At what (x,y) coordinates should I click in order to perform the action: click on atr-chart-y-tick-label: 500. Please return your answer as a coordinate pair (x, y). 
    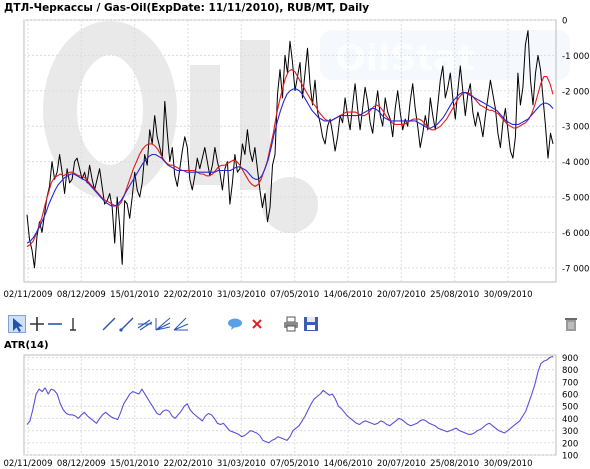
    Looking at the image, I should click on (570, 408).